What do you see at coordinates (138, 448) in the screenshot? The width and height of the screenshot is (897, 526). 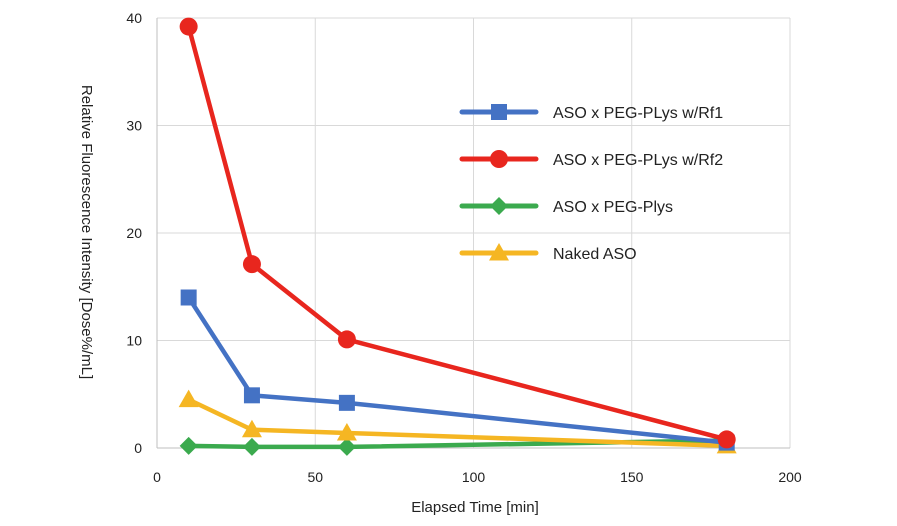 I see `y-tick-label: 0` at bounding box center [138, 448].